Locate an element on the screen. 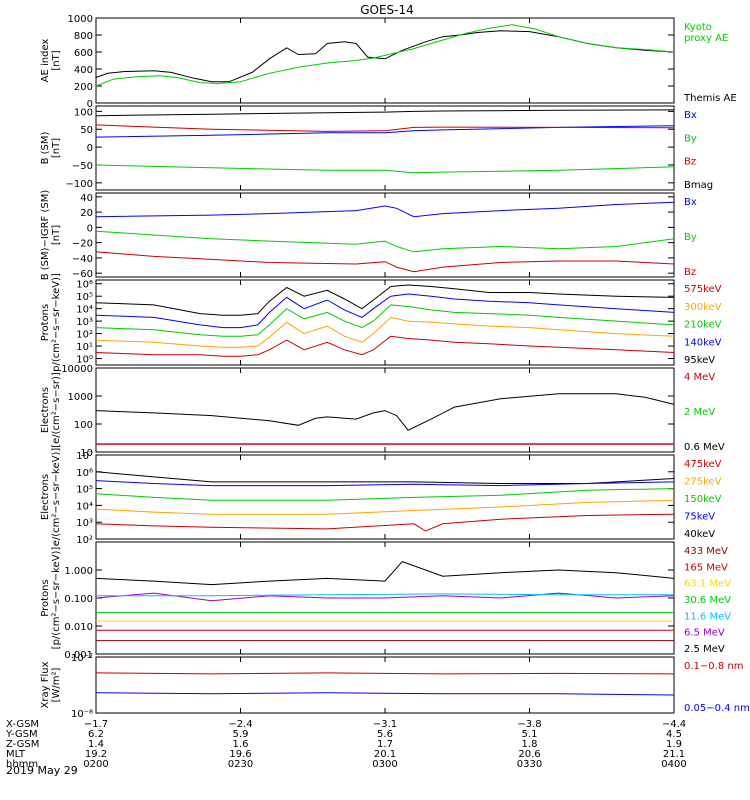  y-tick-label: 10² is located at coordinates (84, 540).